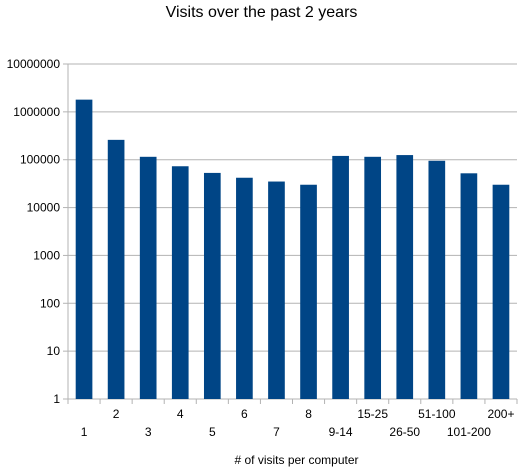 The height and width of the screenshot is (472, 523). What do you see at coordinates (180, 414) in the screenshot?
I see `x-tick-label: 4` at bounding box center [180, 414].